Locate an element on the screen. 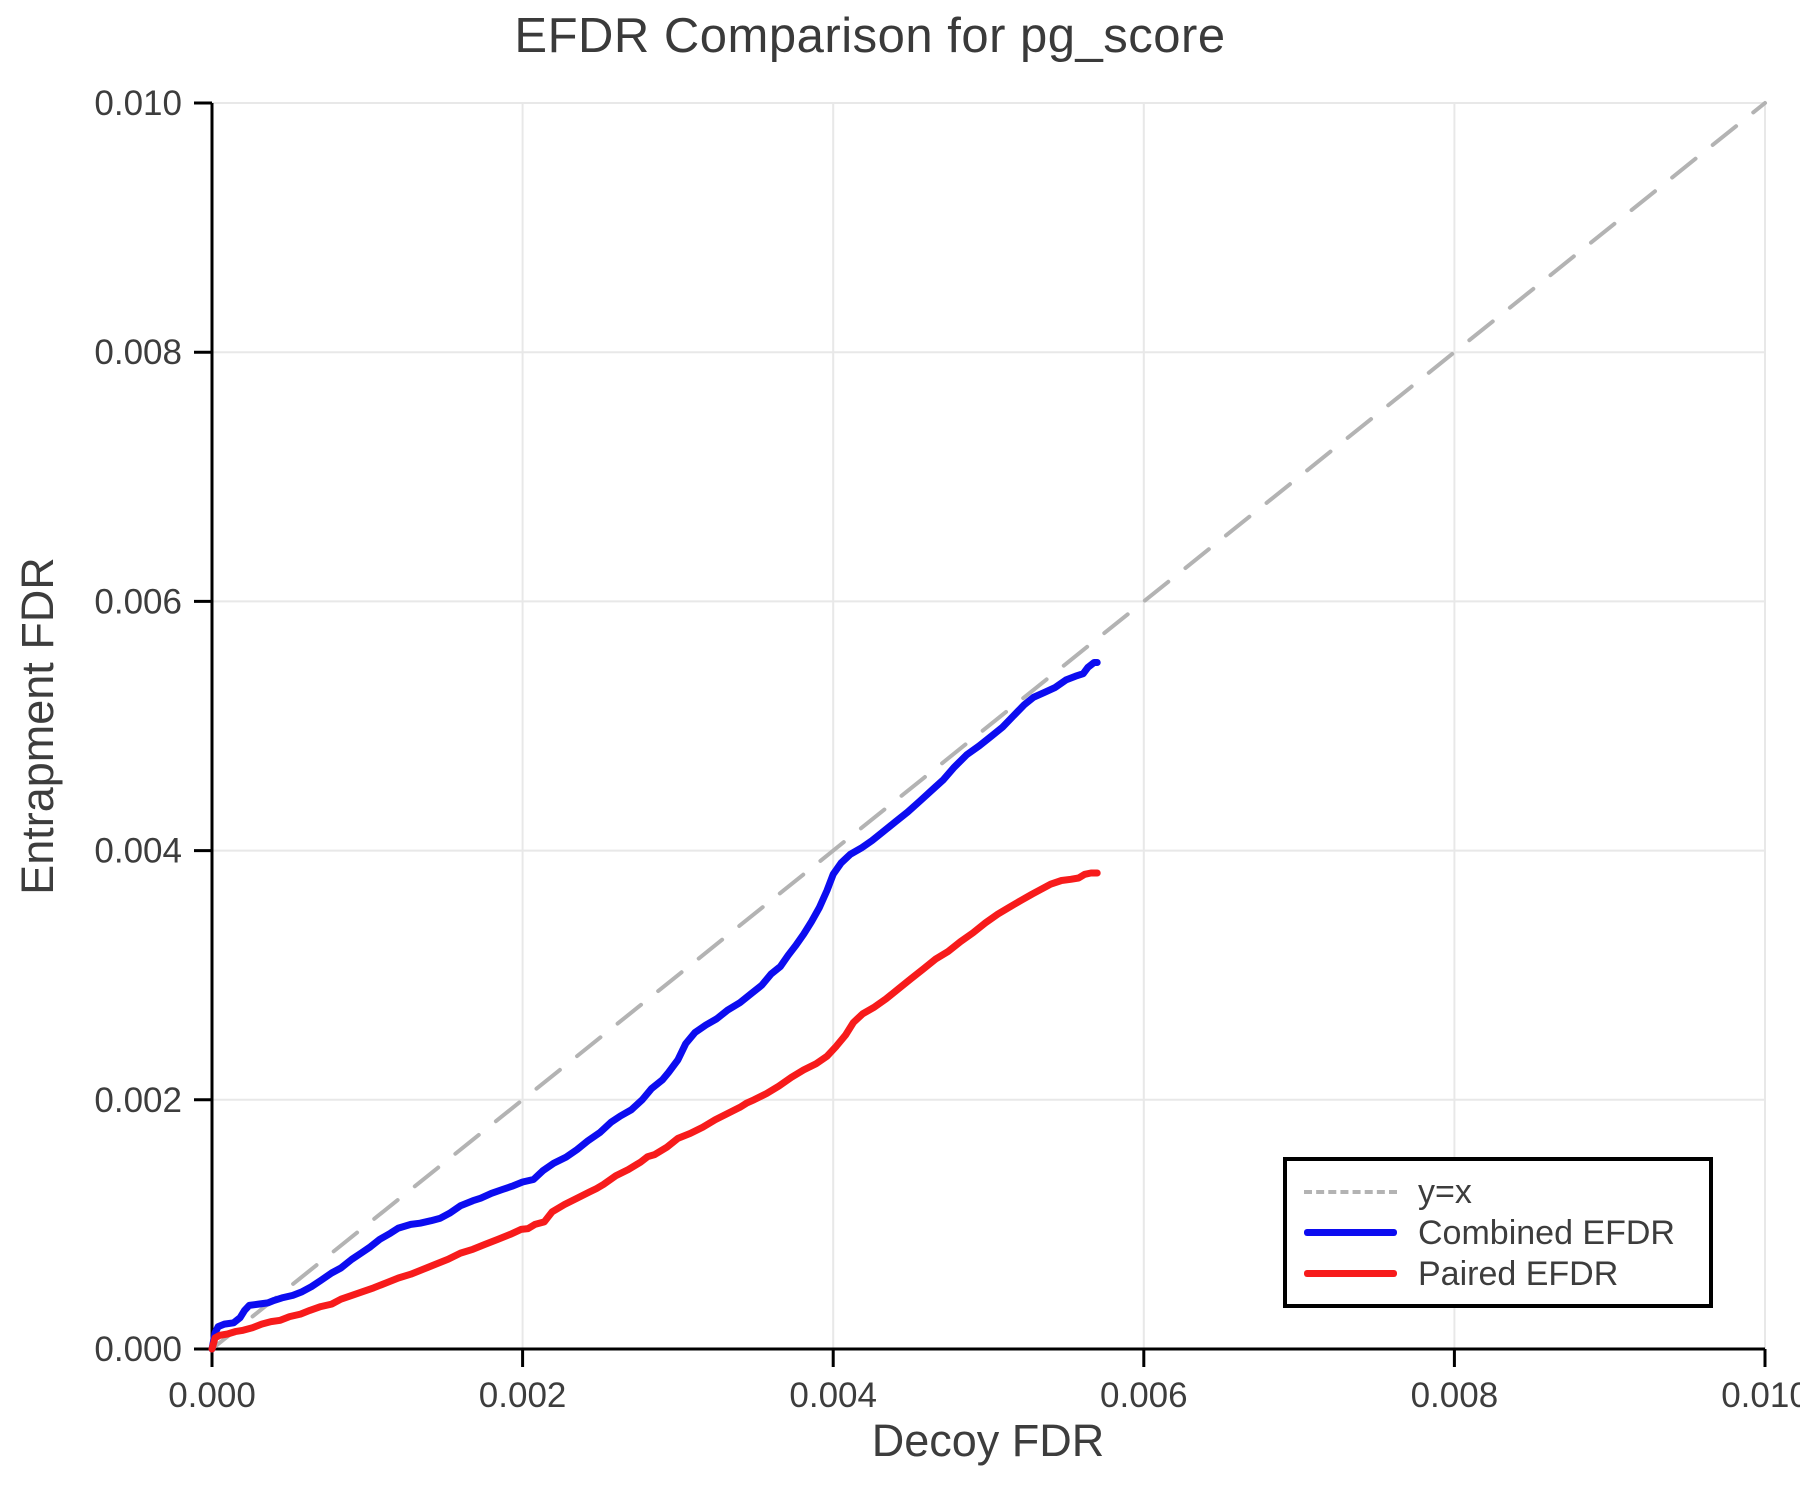 The height and width of the screenshot is (1500, 1800). red-line-swatch is located at coordinates (1350, 1273).